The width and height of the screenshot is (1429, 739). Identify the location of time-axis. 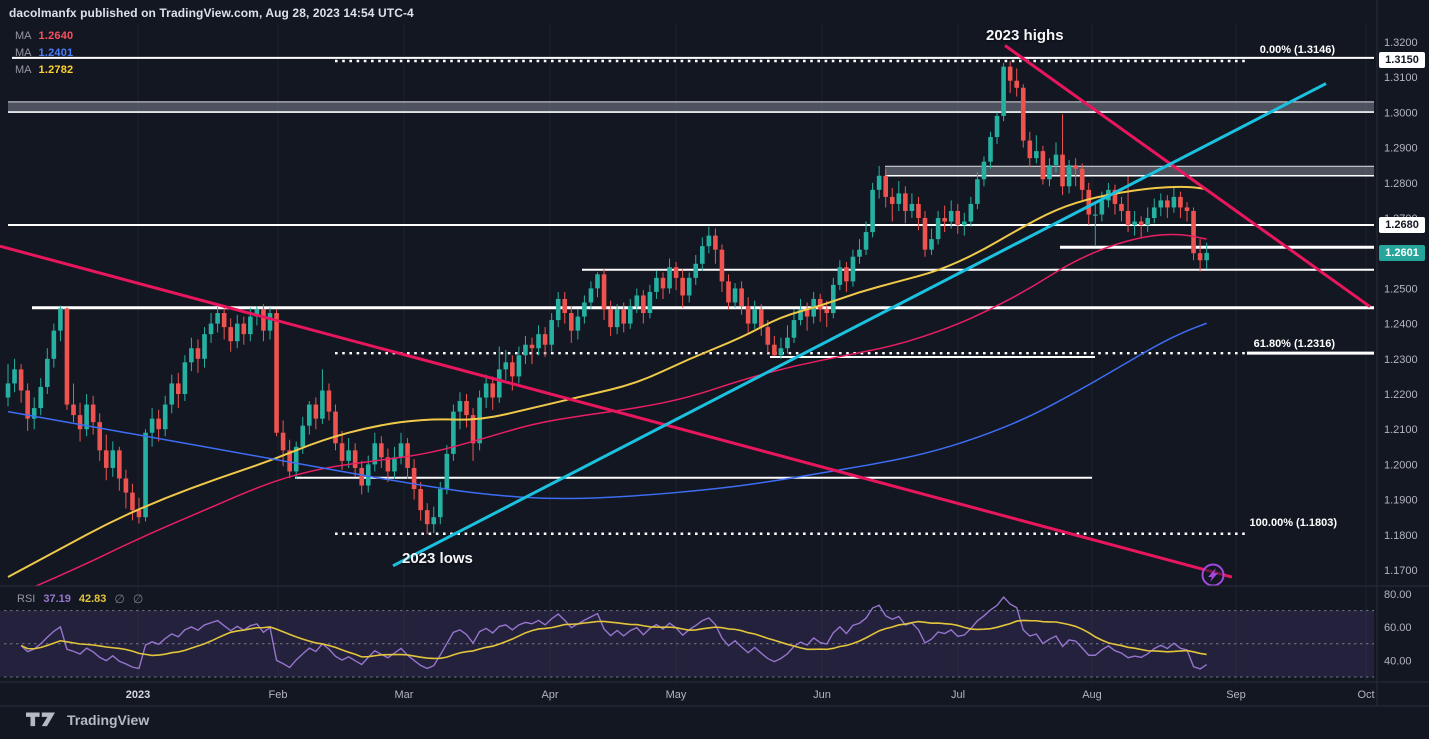
(688, 694).